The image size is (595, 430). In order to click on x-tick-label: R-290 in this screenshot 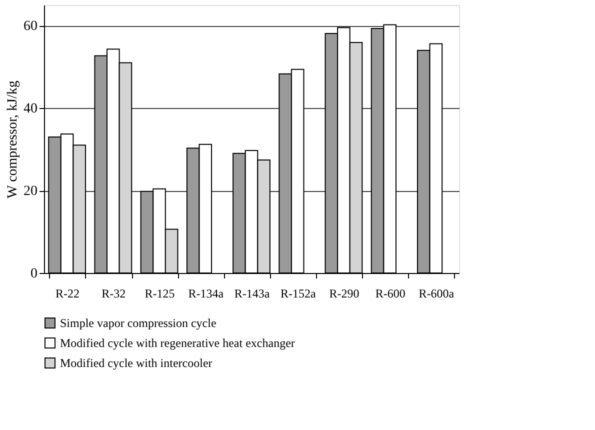, I will do `click(344, 293)`.